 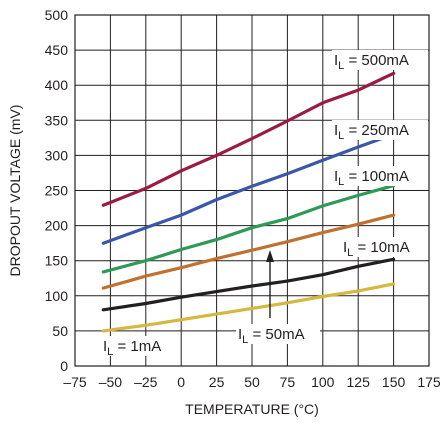 What do you see at coordinates (252, 382) in the screenshot?
I see `x-tick-label: 50` at bounding box center [252, 382].